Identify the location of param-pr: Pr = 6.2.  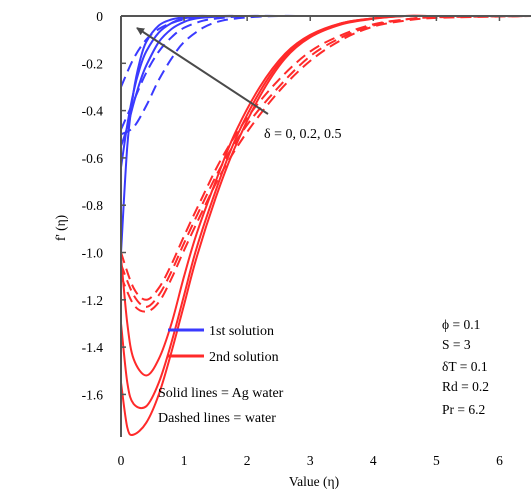
(463, 409).